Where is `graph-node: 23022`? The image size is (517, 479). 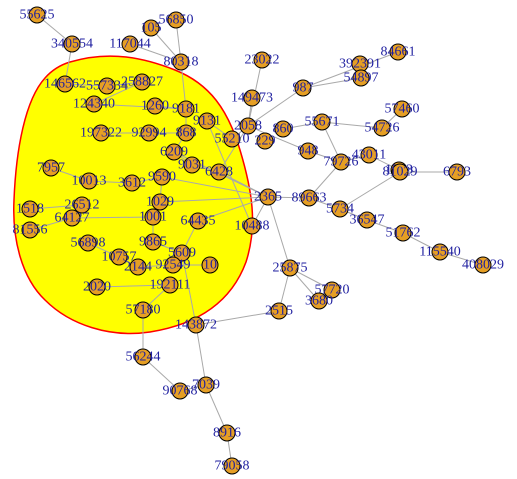
graph-node: 23022 is located at coordinates (262, 60).